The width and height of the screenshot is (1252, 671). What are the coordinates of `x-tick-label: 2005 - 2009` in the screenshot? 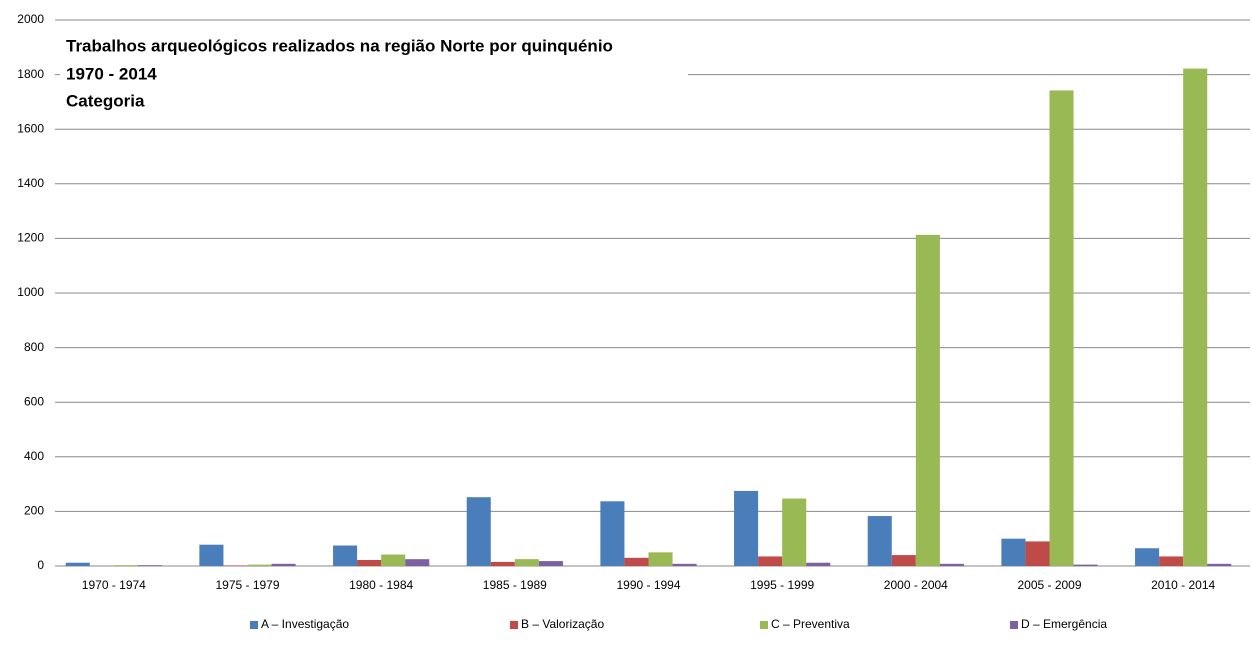 It's located at (1049, 585).